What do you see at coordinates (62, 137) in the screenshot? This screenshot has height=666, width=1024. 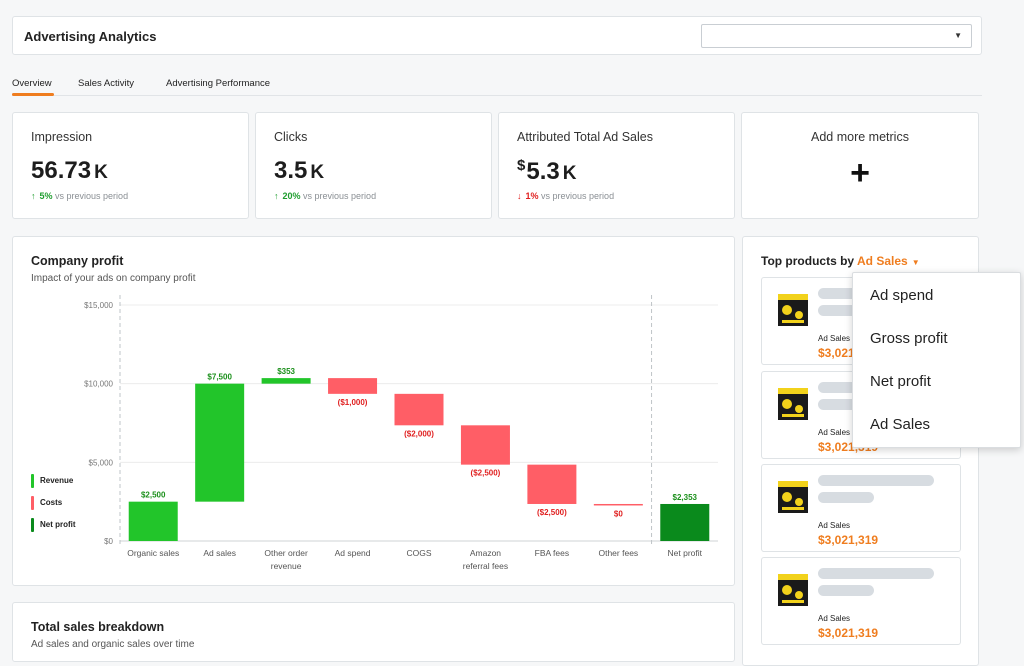 I see `metric-label: Impression` at bounding box center [62, 137].